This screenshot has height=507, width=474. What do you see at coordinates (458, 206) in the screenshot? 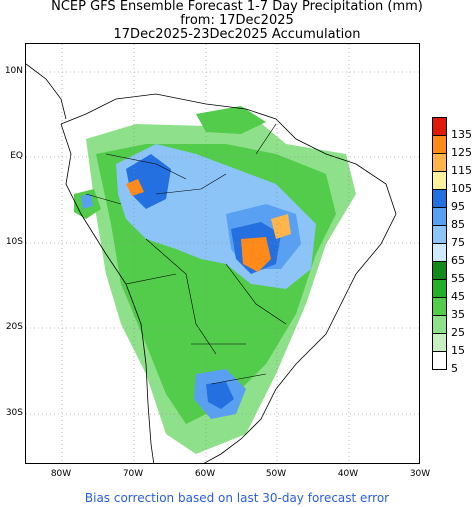
I see `legend-label: 95` at bounding box center [458, 206].